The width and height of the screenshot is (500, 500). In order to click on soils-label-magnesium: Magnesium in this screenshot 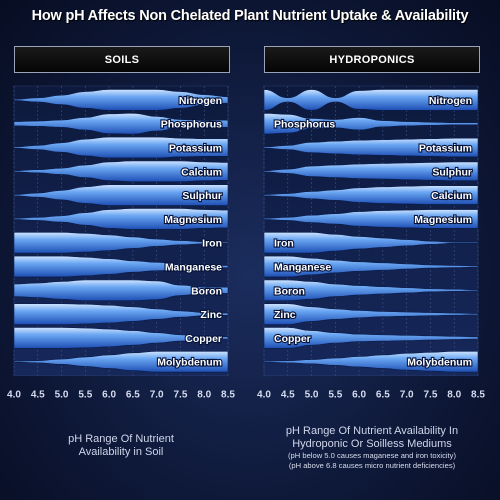, I will do `click(193, 220)`.